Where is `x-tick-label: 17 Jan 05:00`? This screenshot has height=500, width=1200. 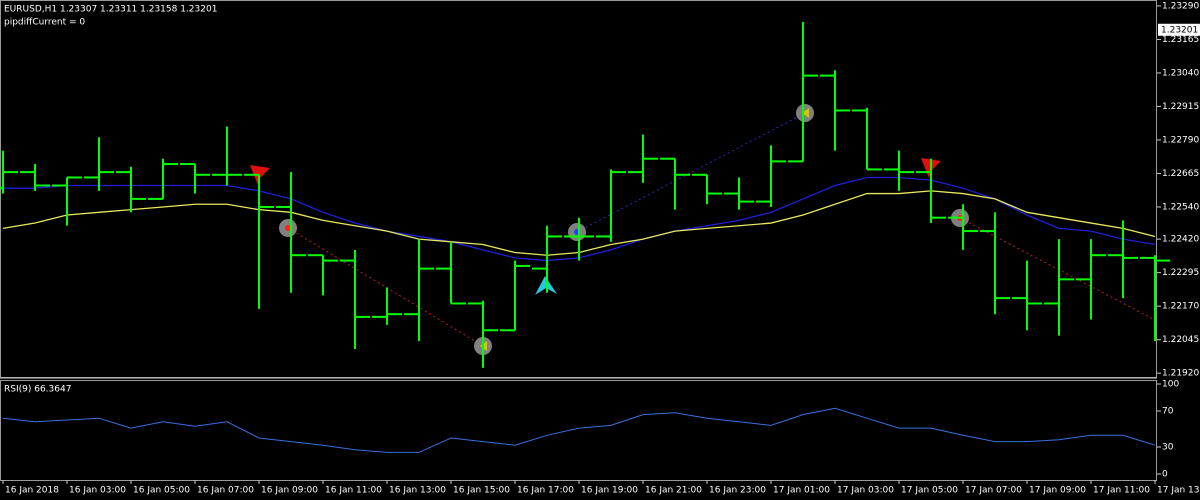 x-tick-label: 17 Jan 05:00 is located at coordinates (929, 491).